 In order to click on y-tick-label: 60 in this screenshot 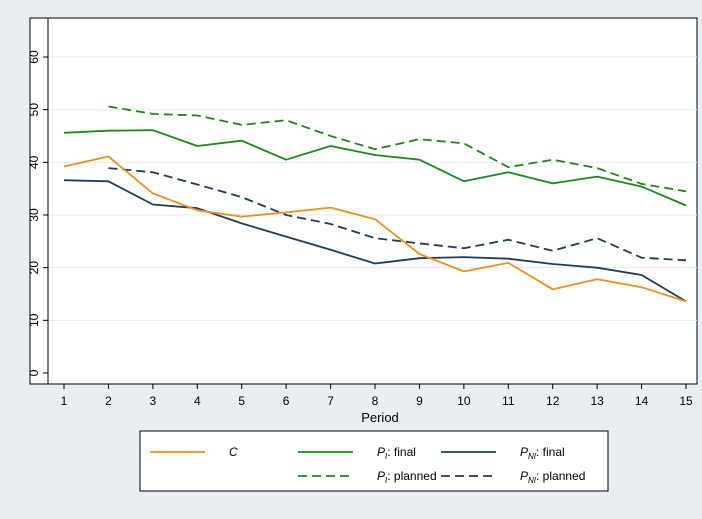, I will do `click(34, 57)`.